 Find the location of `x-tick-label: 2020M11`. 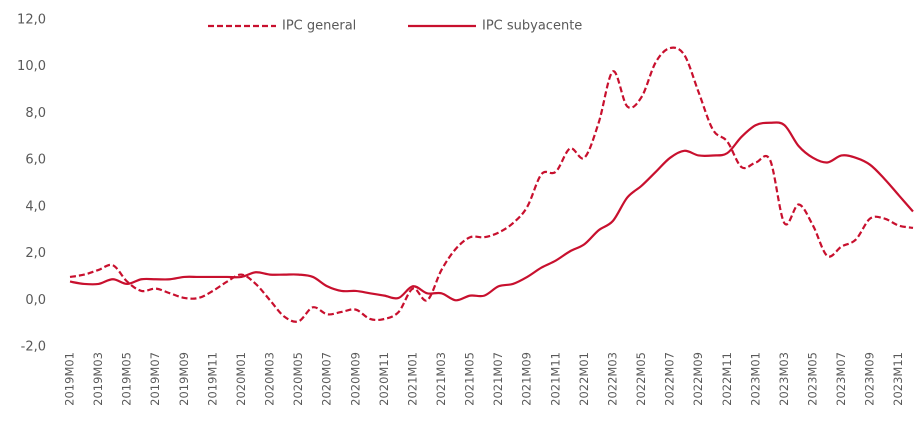

x-tick-label: 2020M11 is located at coordinates (384, 379).